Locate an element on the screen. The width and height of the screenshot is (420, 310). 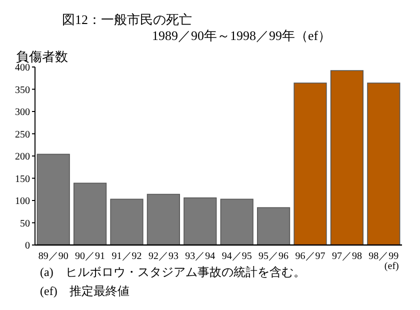
y-tick-label: 50 is located at coordinates (25, 224).